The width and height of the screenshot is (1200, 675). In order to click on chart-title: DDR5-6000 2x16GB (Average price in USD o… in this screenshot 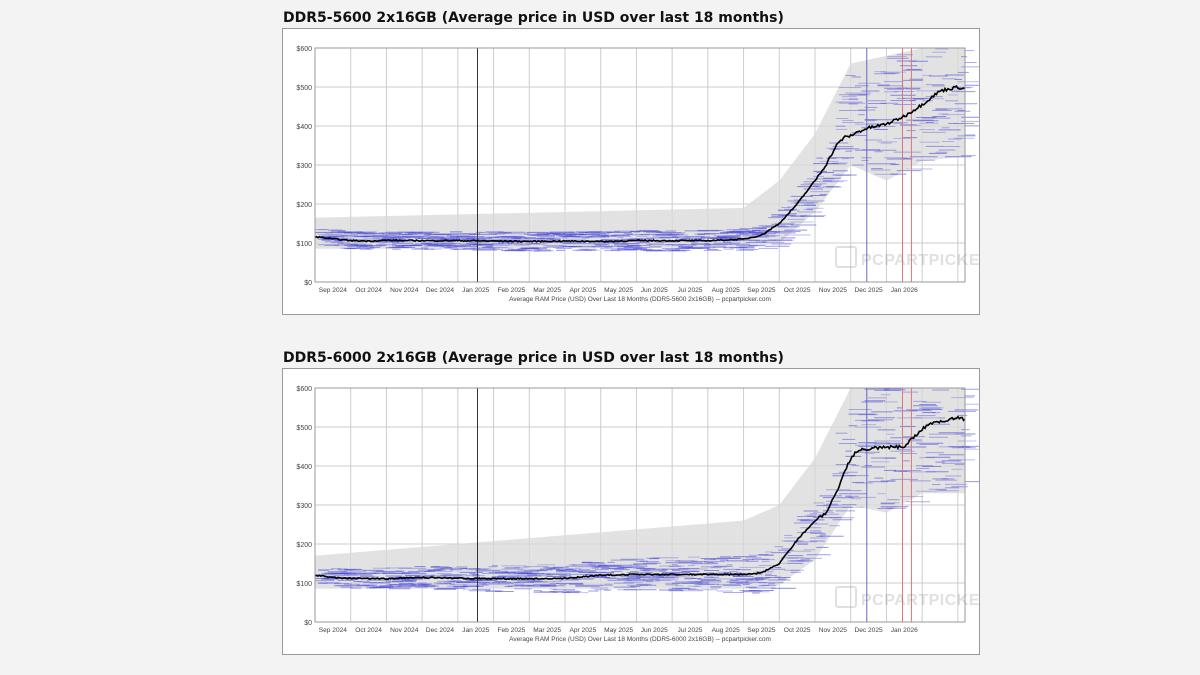, I will do `click(533, 358)`.